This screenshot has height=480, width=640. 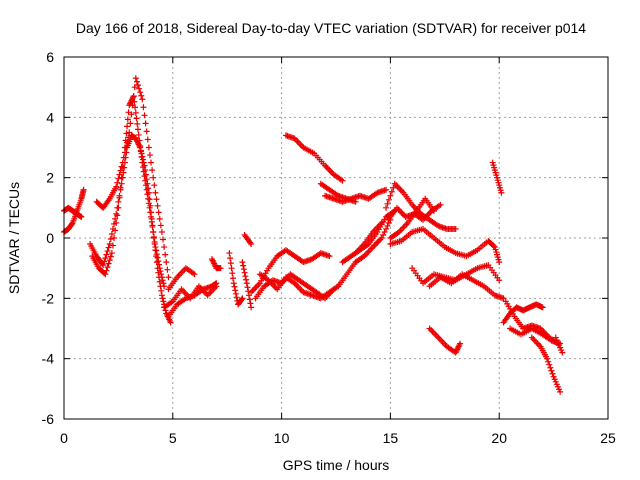 I want to click on y-tick-label: -4, so click(x=48, y=359).